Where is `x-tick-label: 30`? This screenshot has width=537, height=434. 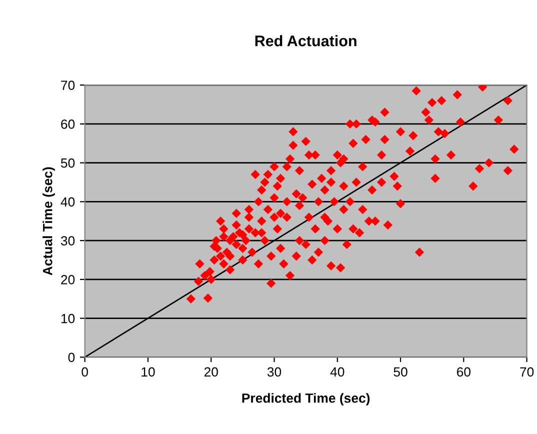
x-tick-label: 30 is located at coordinates (274, 372).